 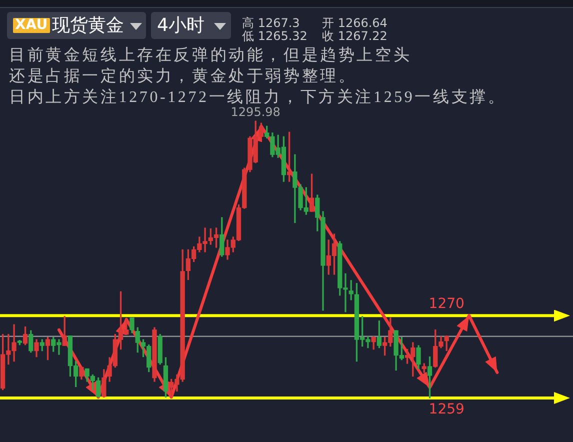 What do you see at coordinates (271, 23) in the screenshot?
I see `text: 高 1267.3` at bounding box center [271, 23].